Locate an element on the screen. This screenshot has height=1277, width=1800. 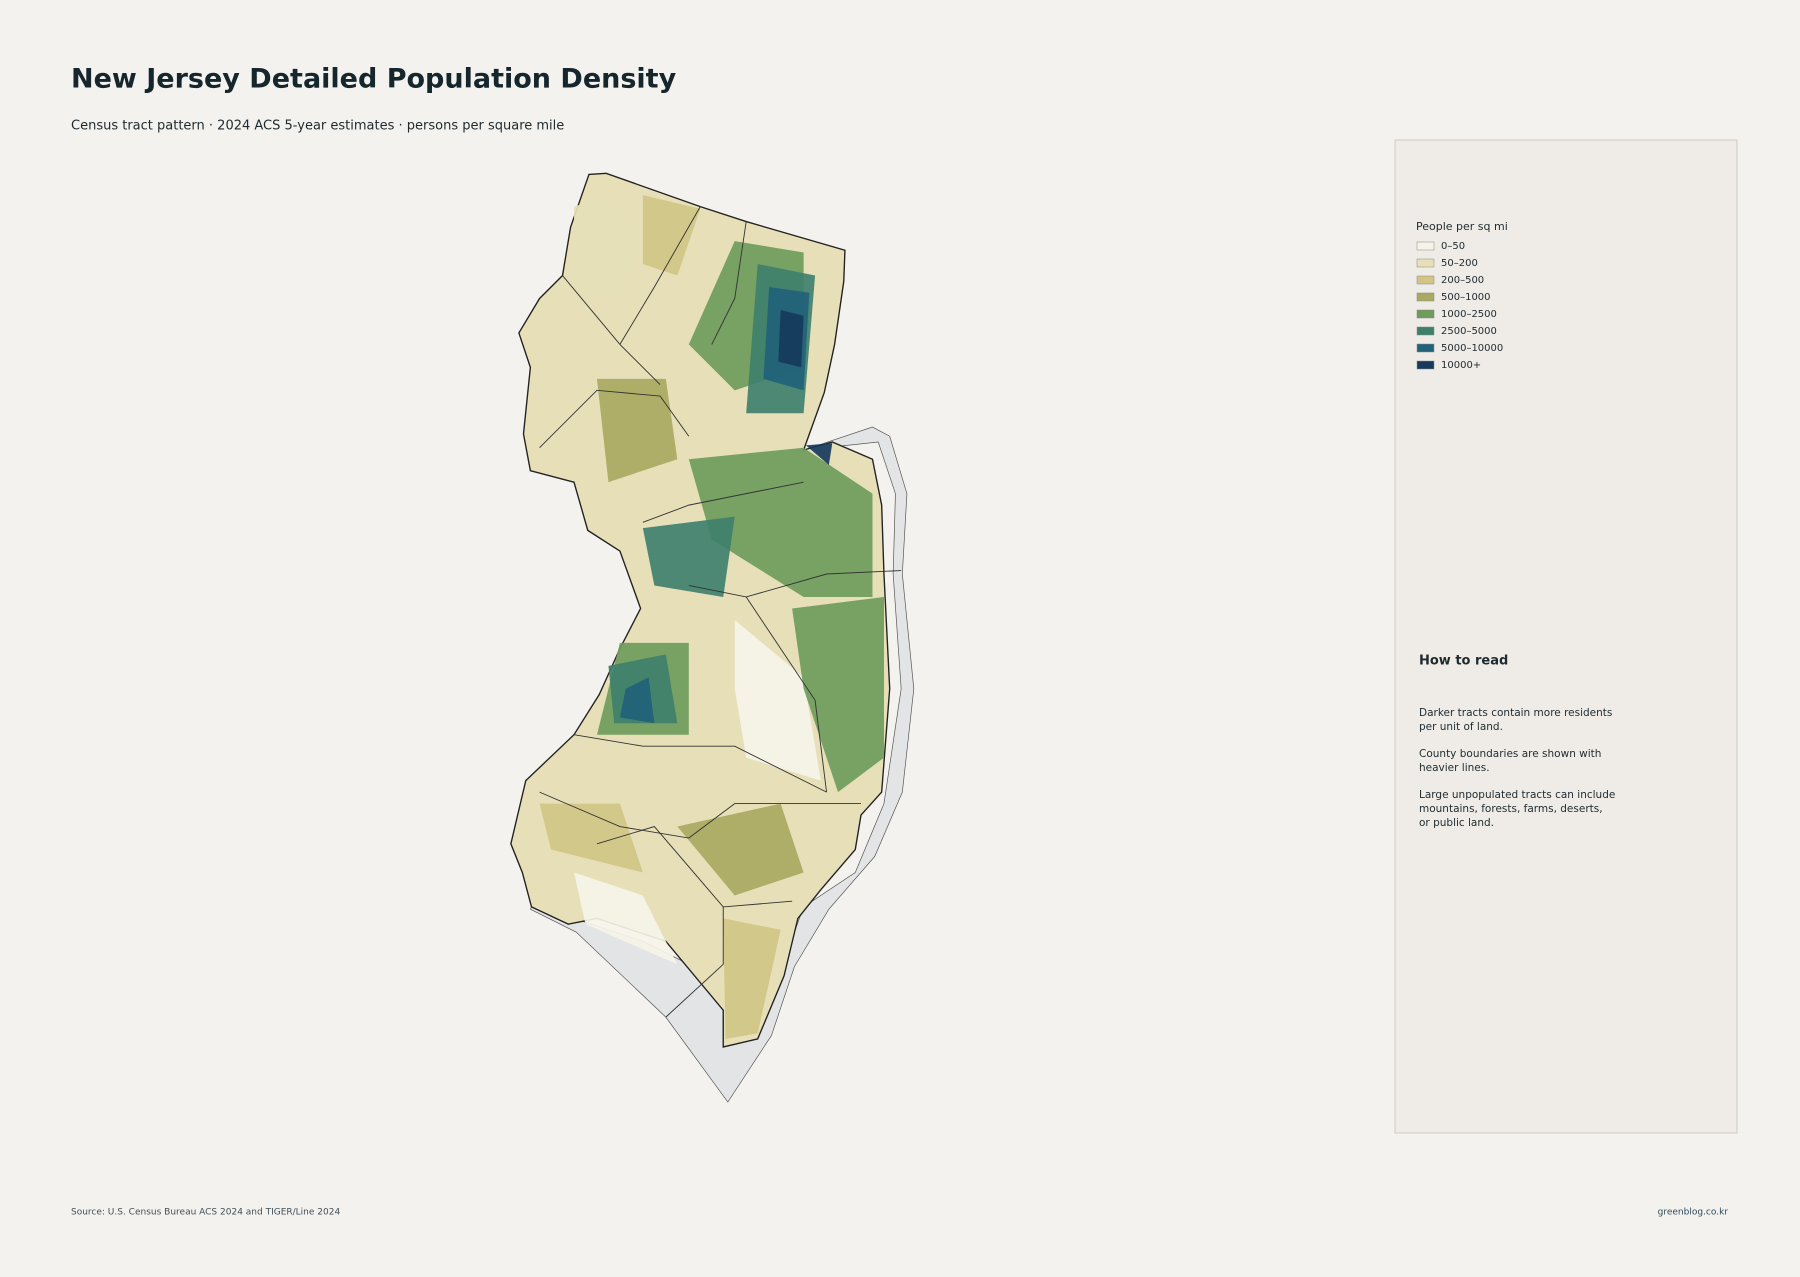
legend-label: 0–50 is located at coordinates (1453, 246).